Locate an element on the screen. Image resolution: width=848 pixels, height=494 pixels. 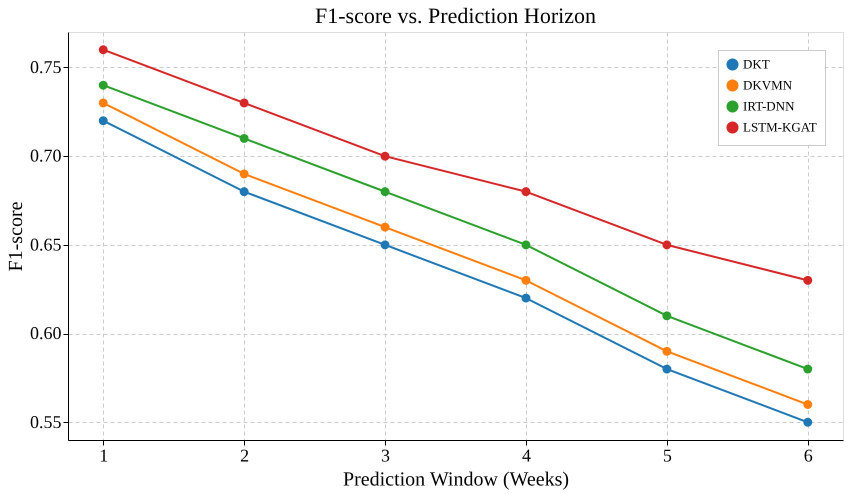
y-tick-label: 0.65 is located at coordinates (46, 244).